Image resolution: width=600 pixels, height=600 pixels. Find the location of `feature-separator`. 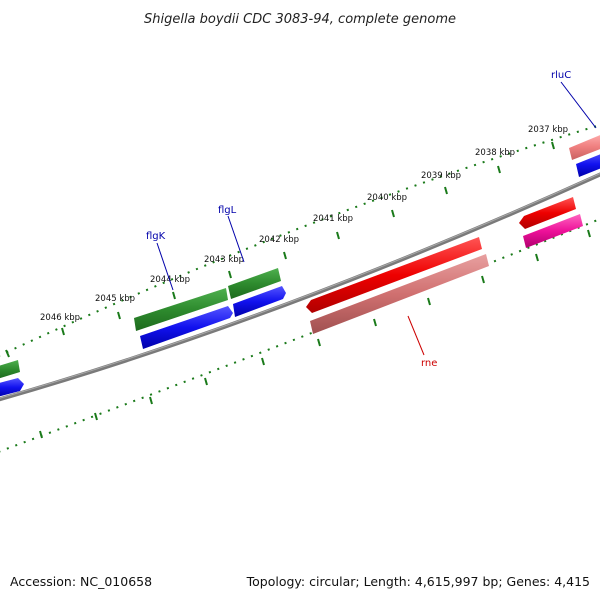

feature-separator is located at coordinates (228, 293).